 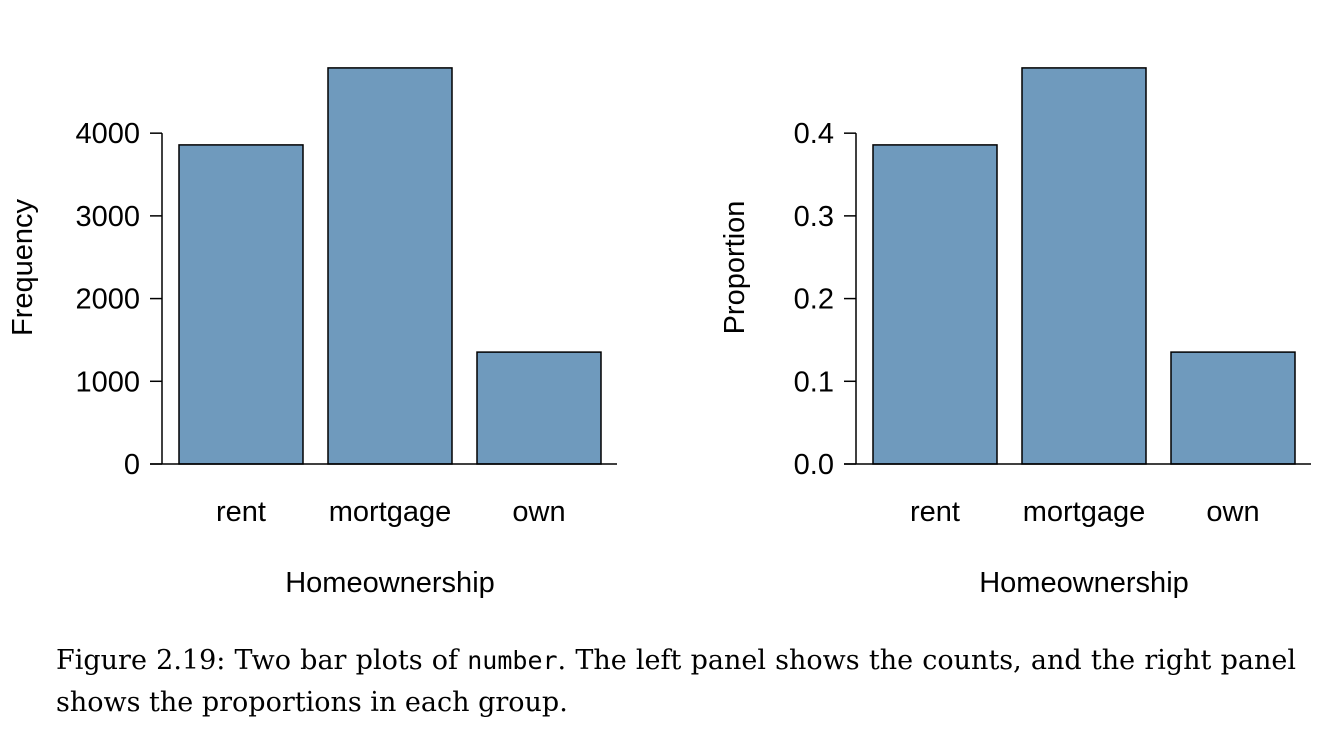 What do you see at coordinates (814, 300) in the screenshot?
I see `y-tick-label: 0.2` at bounding box center [814, 300].